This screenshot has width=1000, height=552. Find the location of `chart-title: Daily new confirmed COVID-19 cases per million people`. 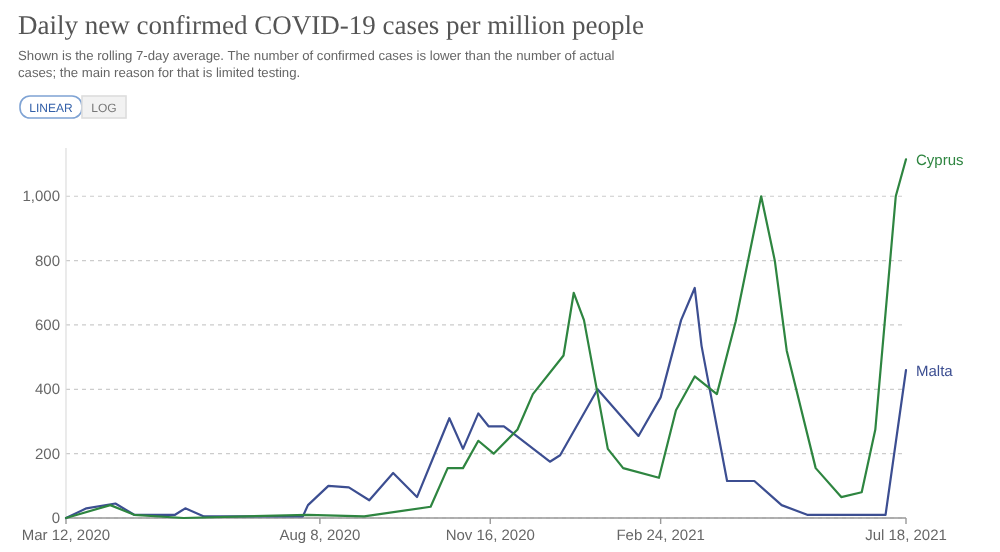

chart-title: Daily new confirmed COVID-19 cases per million people is located at coordinates (331, 25).